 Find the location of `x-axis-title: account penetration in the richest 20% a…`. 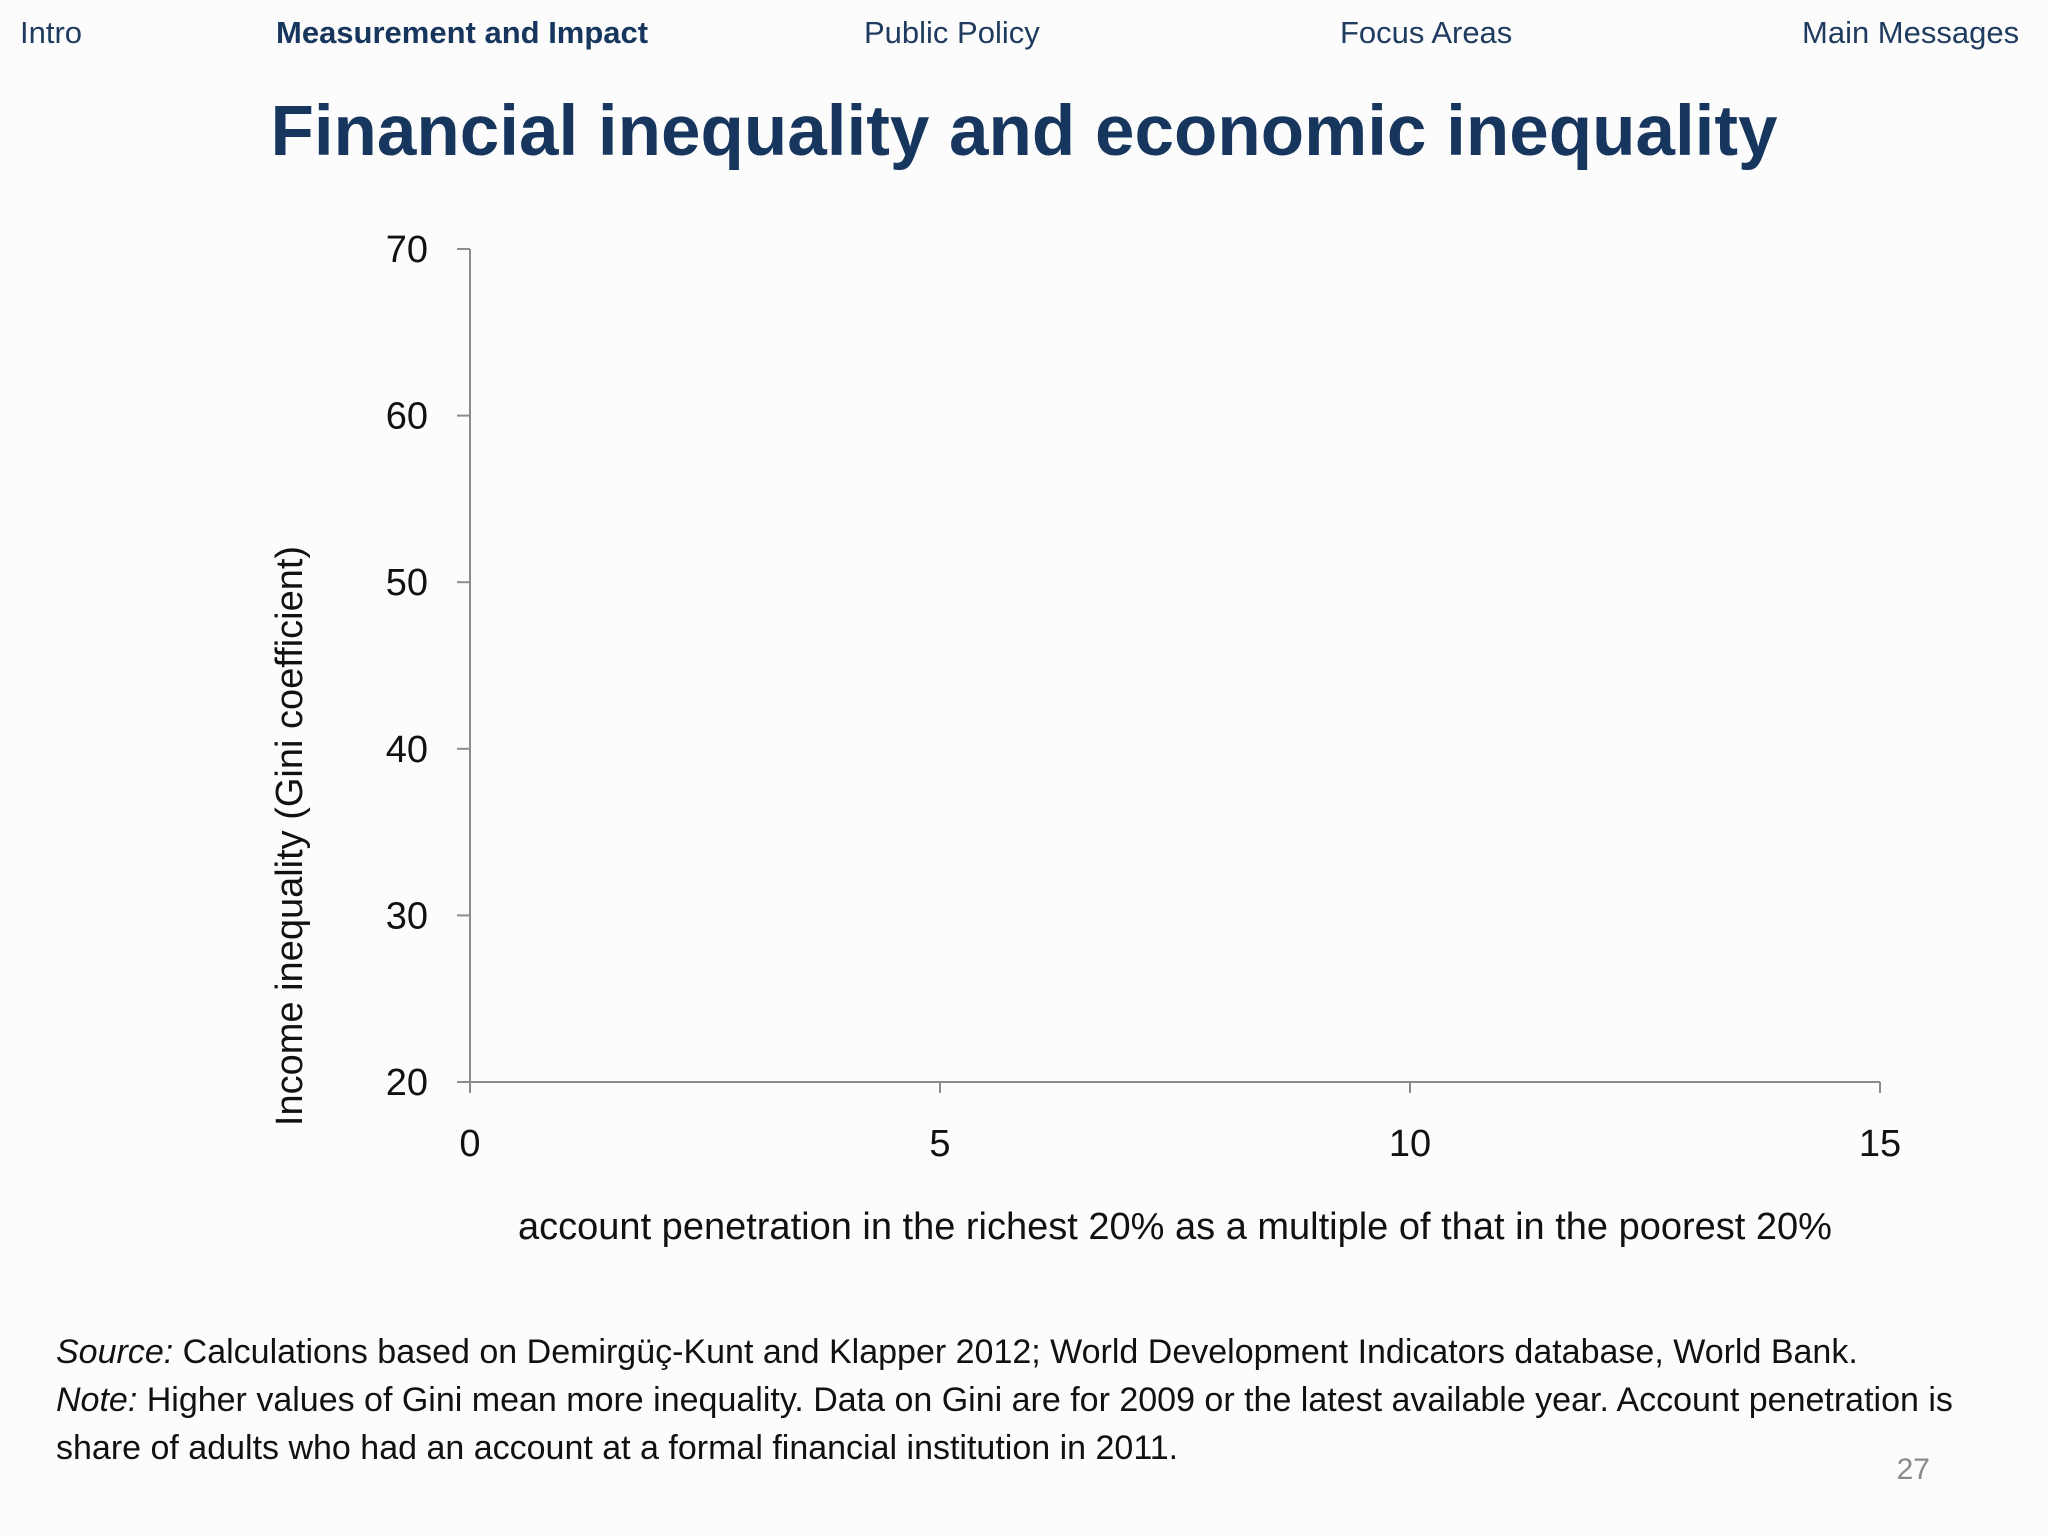

x-axis-title: account penetration in the richest 20% a… is located at coordinates (1175, 1227).